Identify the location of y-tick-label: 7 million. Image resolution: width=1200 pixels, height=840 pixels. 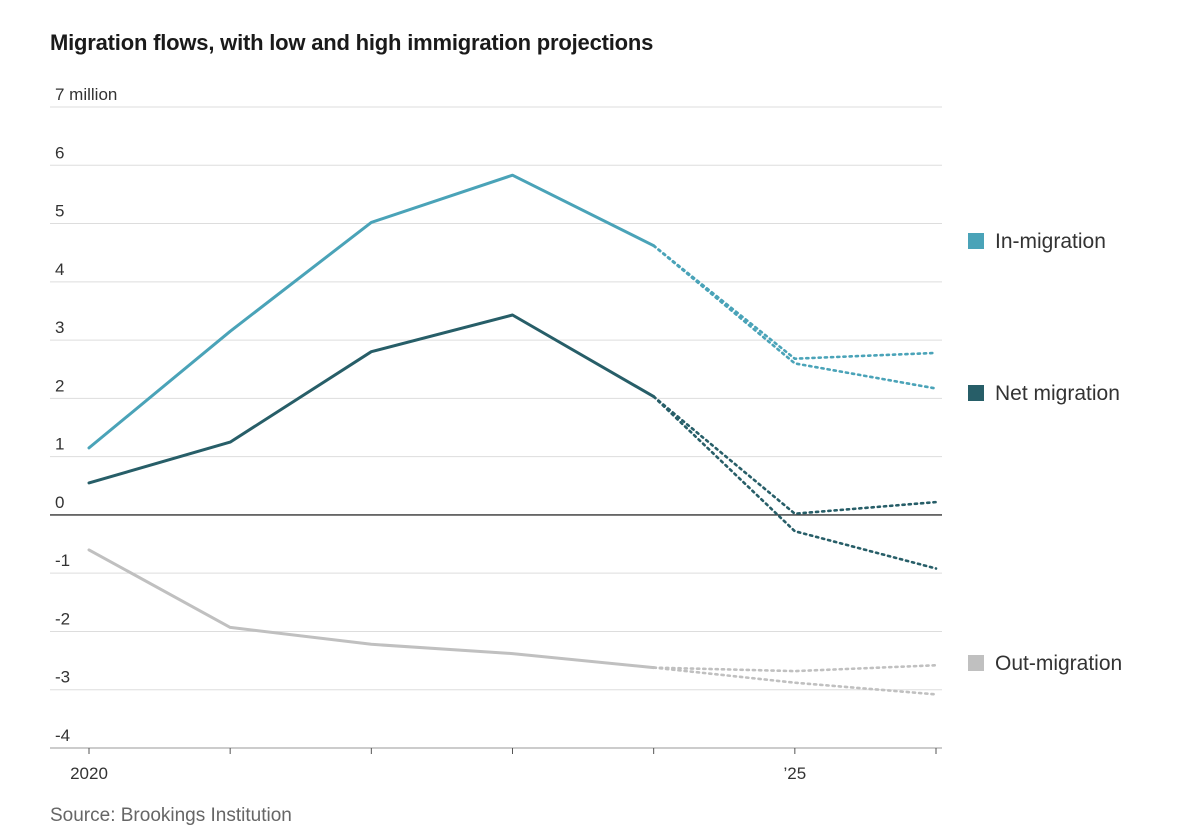
(86, 94).